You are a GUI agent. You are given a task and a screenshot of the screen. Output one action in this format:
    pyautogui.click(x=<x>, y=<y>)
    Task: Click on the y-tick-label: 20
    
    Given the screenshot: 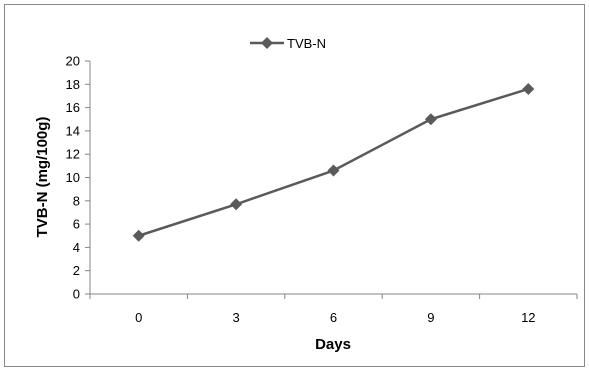 What is the action you would take?
    pyautogui.click(x=73, y=61)
    